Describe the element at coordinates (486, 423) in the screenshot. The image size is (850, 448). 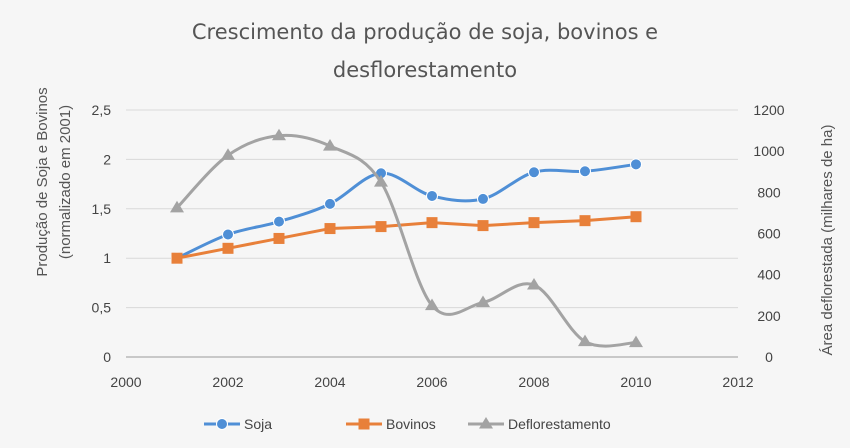
I see `legend-marker-deflorestamento` at that location.